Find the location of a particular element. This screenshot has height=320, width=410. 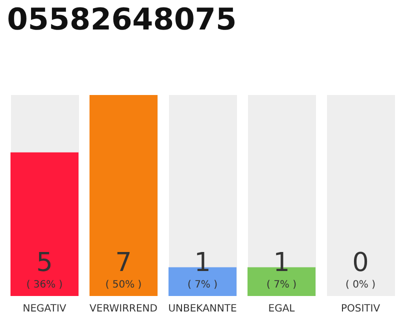

data-label: 5 ( 36% ) is located at coordinates (44, 269).